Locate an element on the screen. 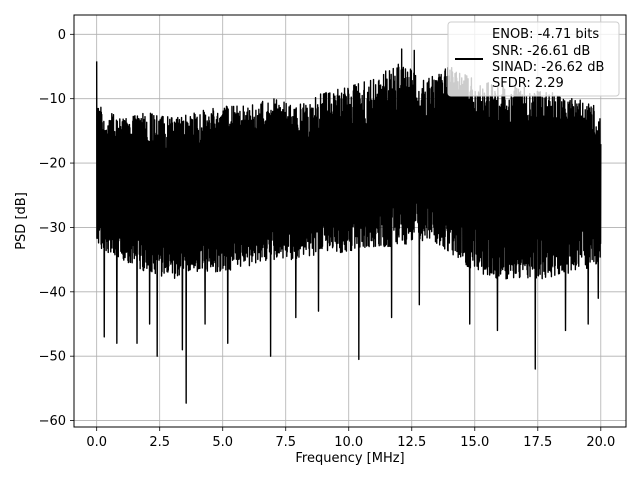 Image resolution: width=640 pixels, height=485 pixels. y-axis-label: PSD [dB] is located at coordinates (21, 221).